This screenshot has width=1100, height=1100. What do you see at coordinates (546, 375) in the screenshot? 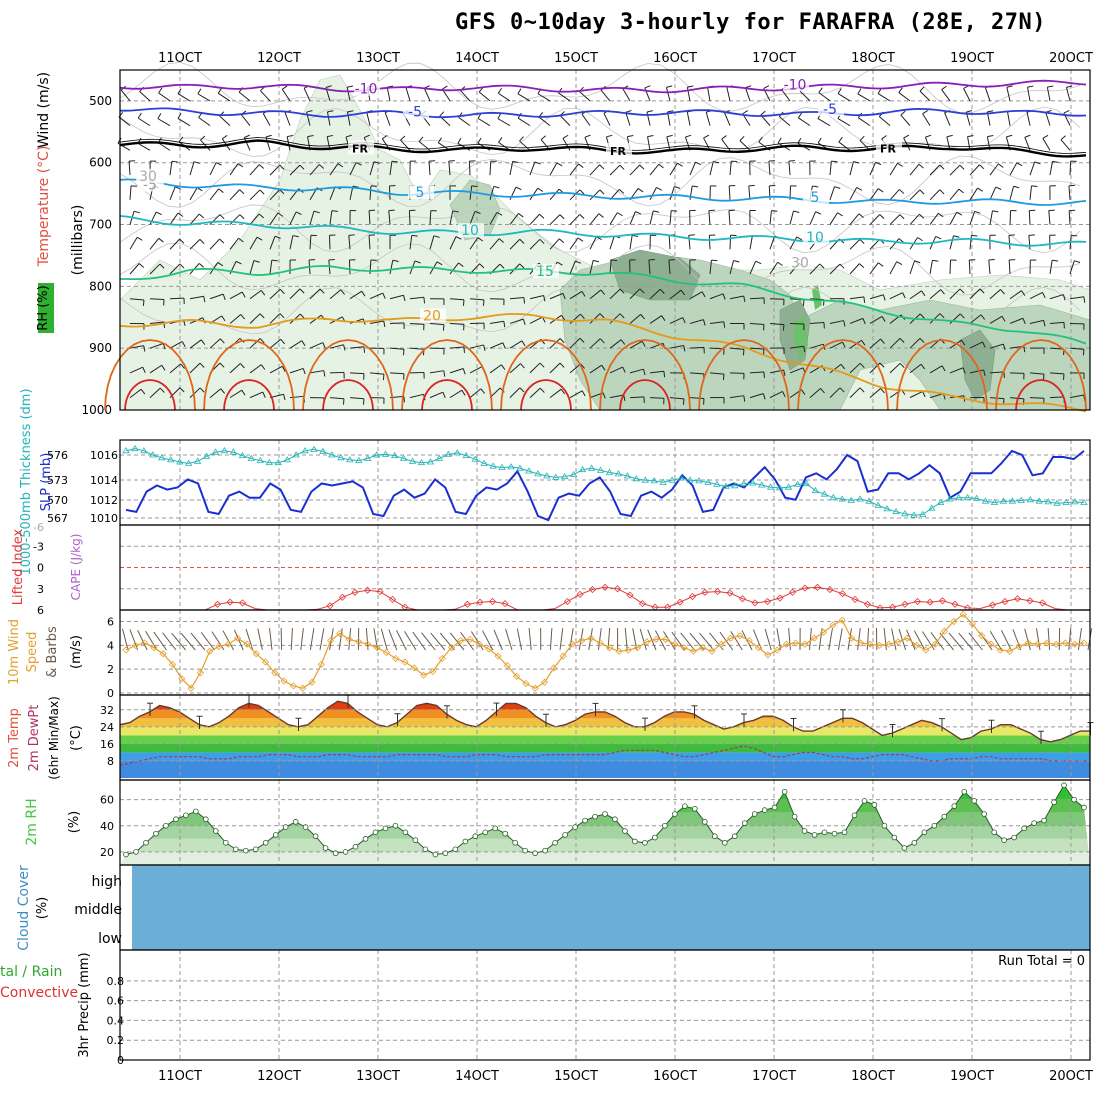
I see `isotherm-25-line` at bounding box center [546, 375].